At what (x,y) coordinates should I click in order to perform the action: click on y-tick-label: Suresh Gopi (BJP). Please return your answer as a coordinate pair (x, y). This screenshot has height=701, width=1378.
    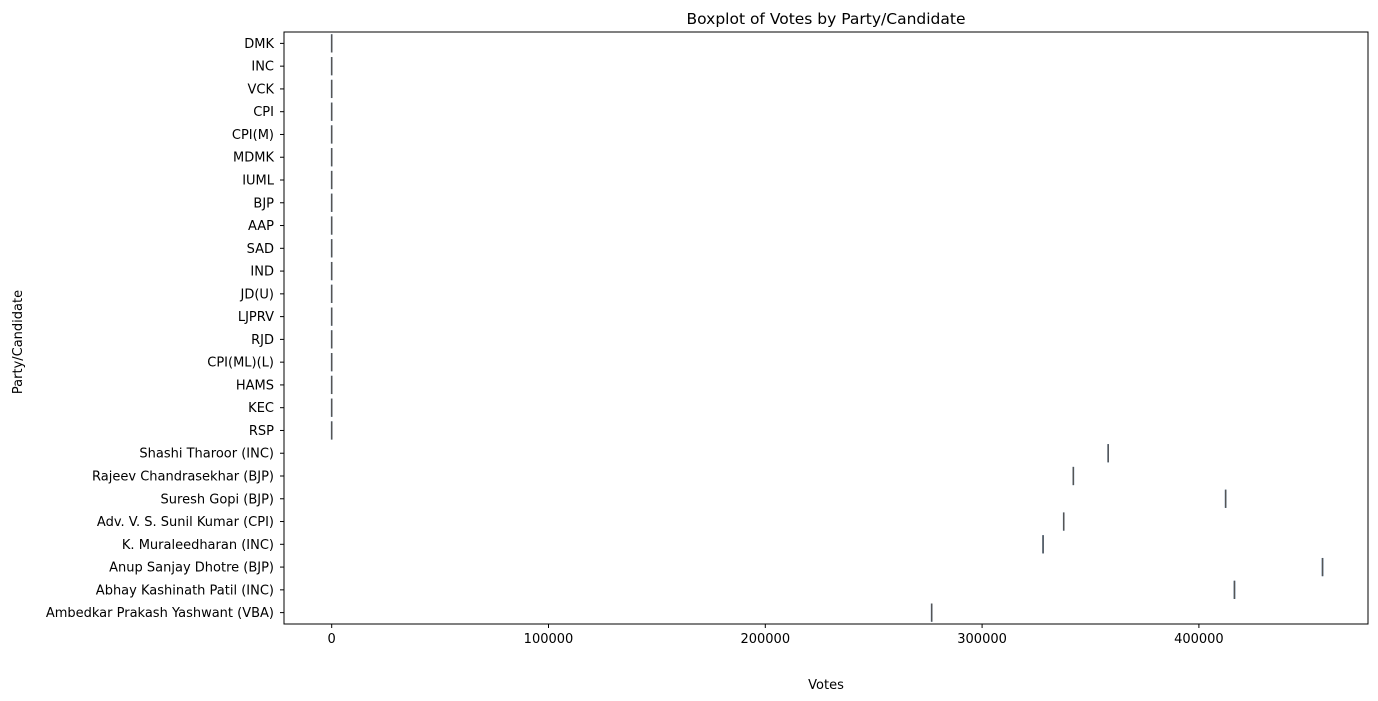
    Looking at the image, I should click on (217, 499).